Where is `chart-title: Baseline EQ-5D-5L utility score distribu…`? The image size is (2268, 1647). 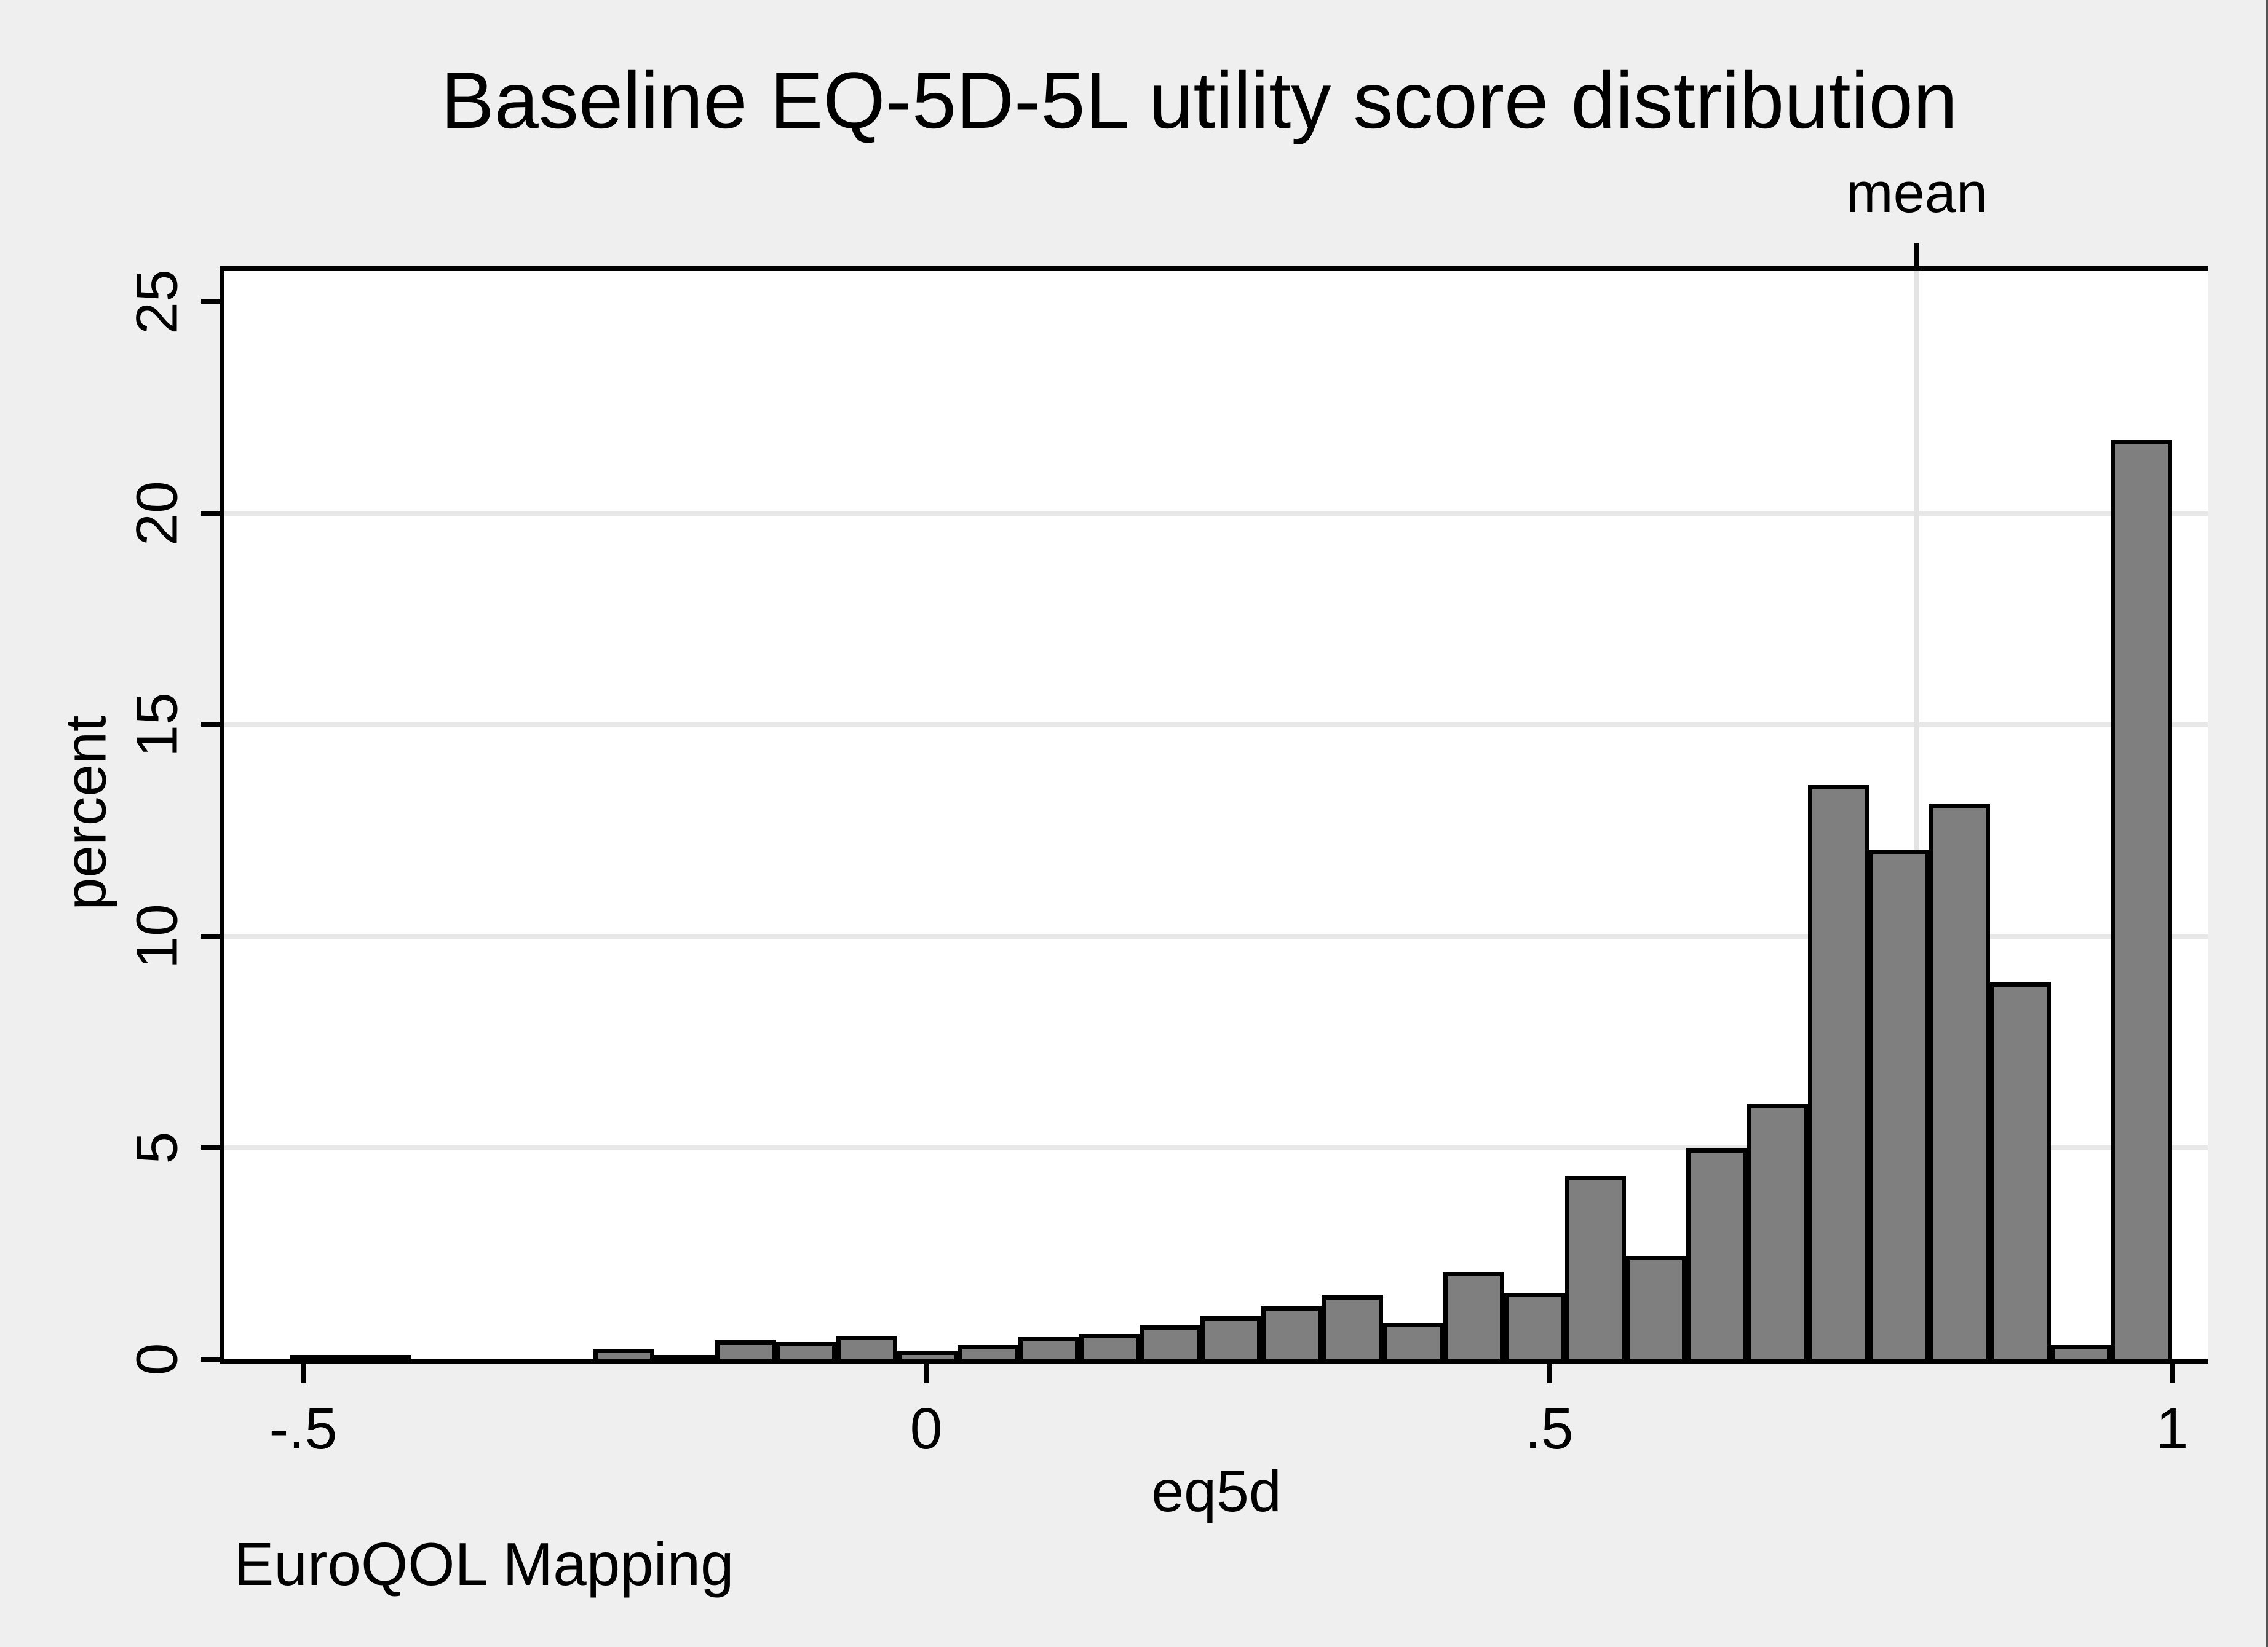
chart-title: Baseline EQ-5D-5L utility score distribu… is located at coordinates (1199, 100).